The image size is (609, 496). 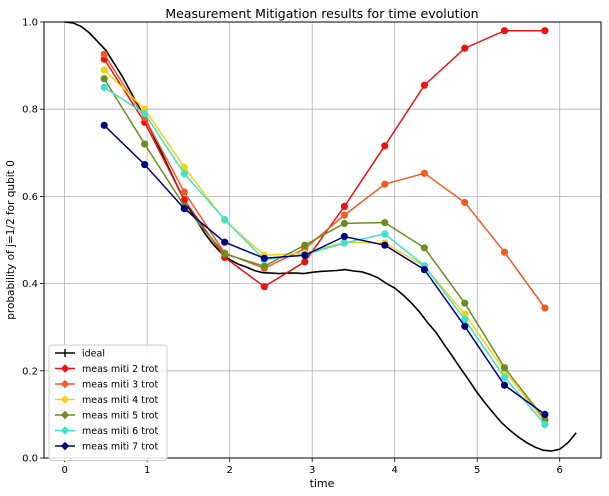 I want to click on legend-entry: meas miti 7 trot, so click(x=106, y=447).